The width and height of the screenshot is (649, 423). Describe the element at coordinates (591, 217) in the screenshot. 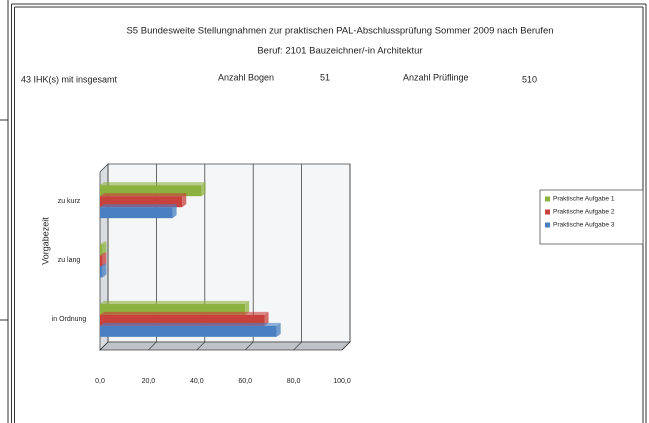

I see `legend-box` at that location.